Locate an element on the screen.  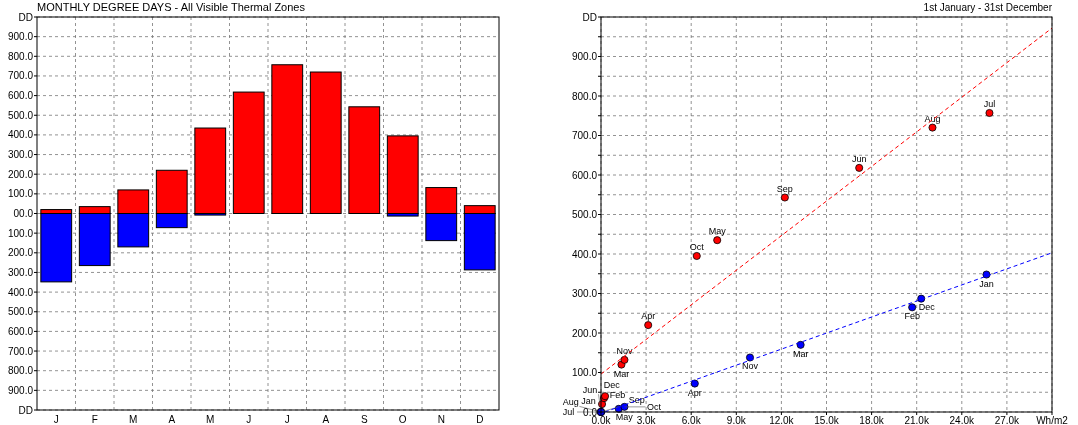
x-tick-label: 21.0k is located at coordinates (917, 420).